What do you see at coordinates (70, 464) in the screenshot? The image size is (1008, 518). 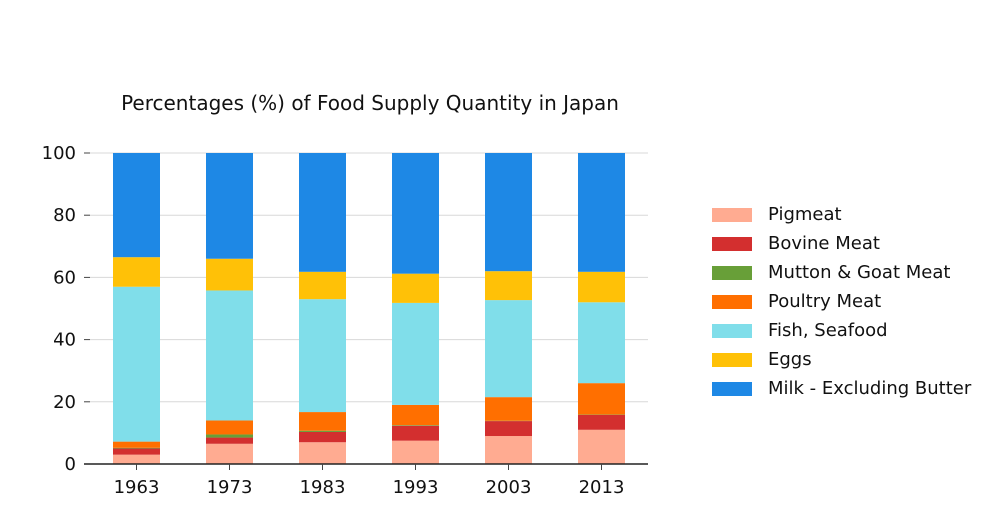 I see `y-tick-label: 0` at bounding box center [70, 464].